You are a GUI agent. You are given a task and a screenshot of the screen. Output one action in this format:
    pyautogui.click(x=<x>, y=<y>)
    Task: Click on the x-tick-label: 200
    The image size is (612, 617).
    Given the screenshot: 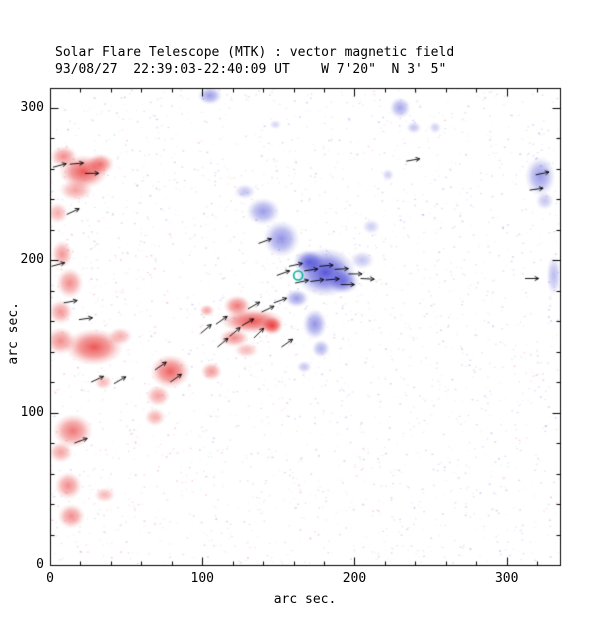 What is the action you would take?
    pyautogui.click(x=354, y=578)
    